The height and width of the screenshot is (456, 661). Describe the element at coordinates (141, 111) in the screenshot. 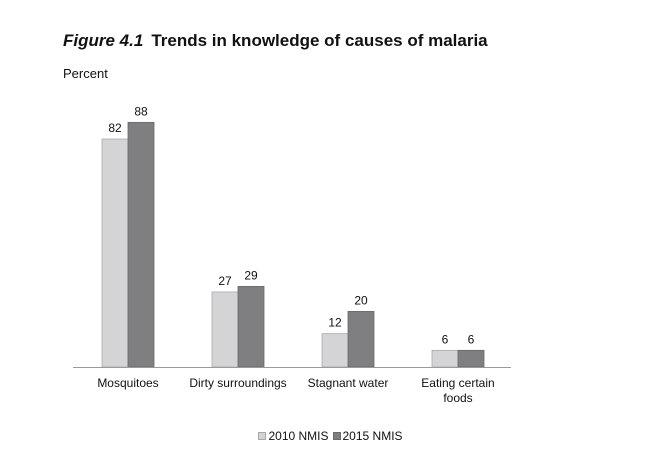

I see `data-label-mosquitoes-s2: 88` at that location.